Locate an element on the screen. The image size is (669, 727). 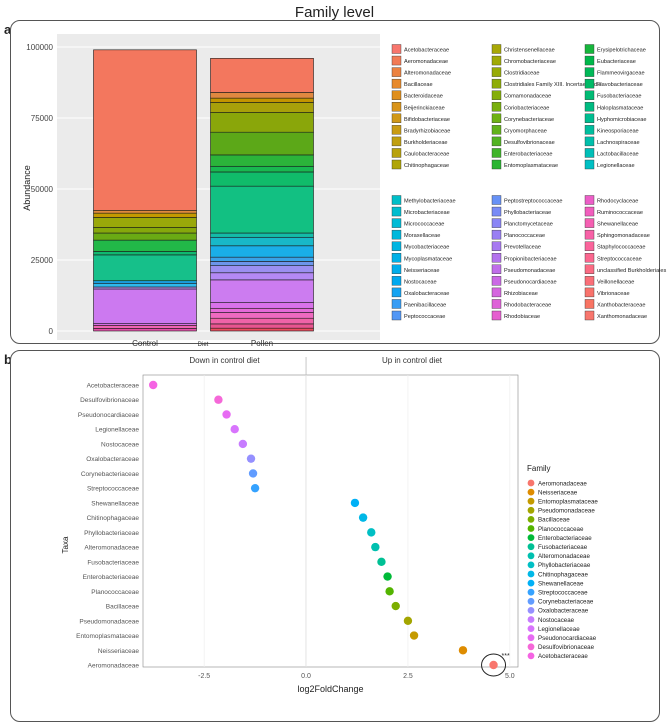
legend-label: Beijerinckiaceae is located at coordinates (424, 108).